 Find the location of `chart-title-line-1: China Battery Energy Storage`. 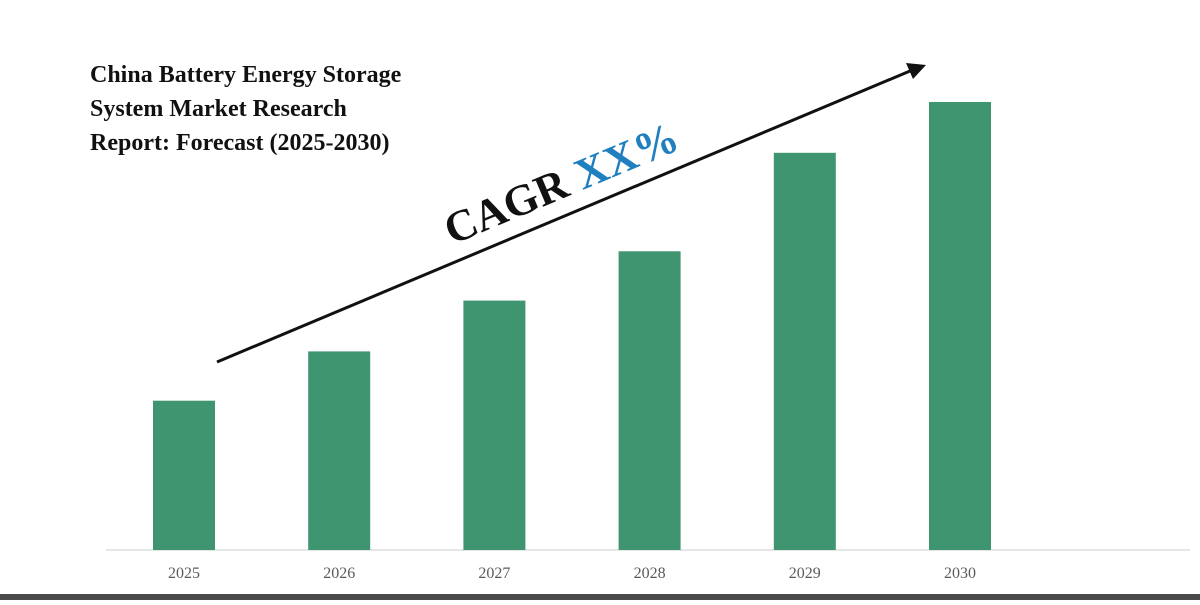

chart-title-line-1: China Battery Energy Storage is located at coordinates (246, 75).